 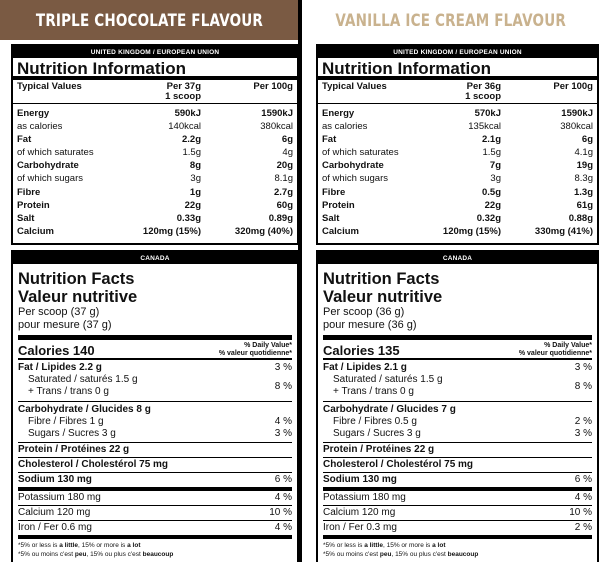 What do you see at coordinates (300, 281) in the screenshot?
I see `column-divider` at bounding box center [300, 281].